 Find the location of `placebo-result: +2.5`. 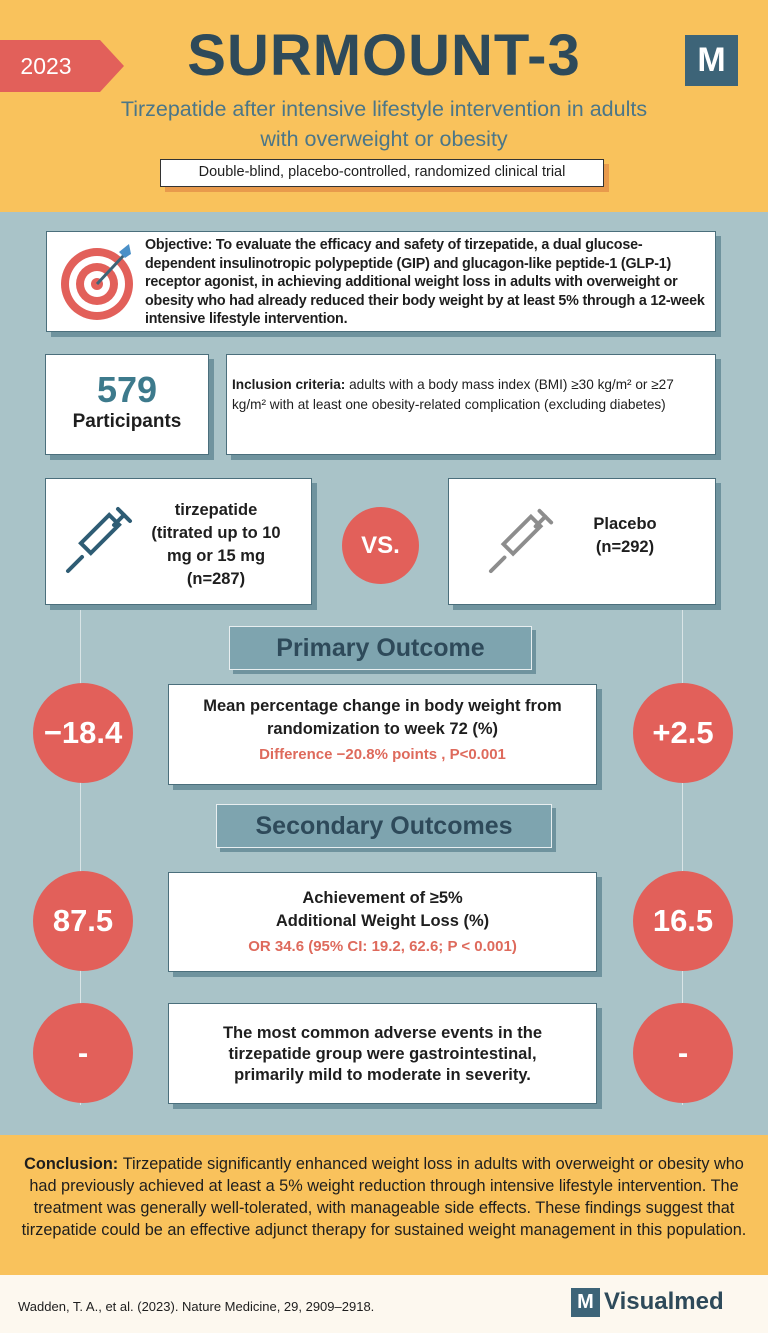

placebo-result: +2.5 is located at coordinates (683, 733).